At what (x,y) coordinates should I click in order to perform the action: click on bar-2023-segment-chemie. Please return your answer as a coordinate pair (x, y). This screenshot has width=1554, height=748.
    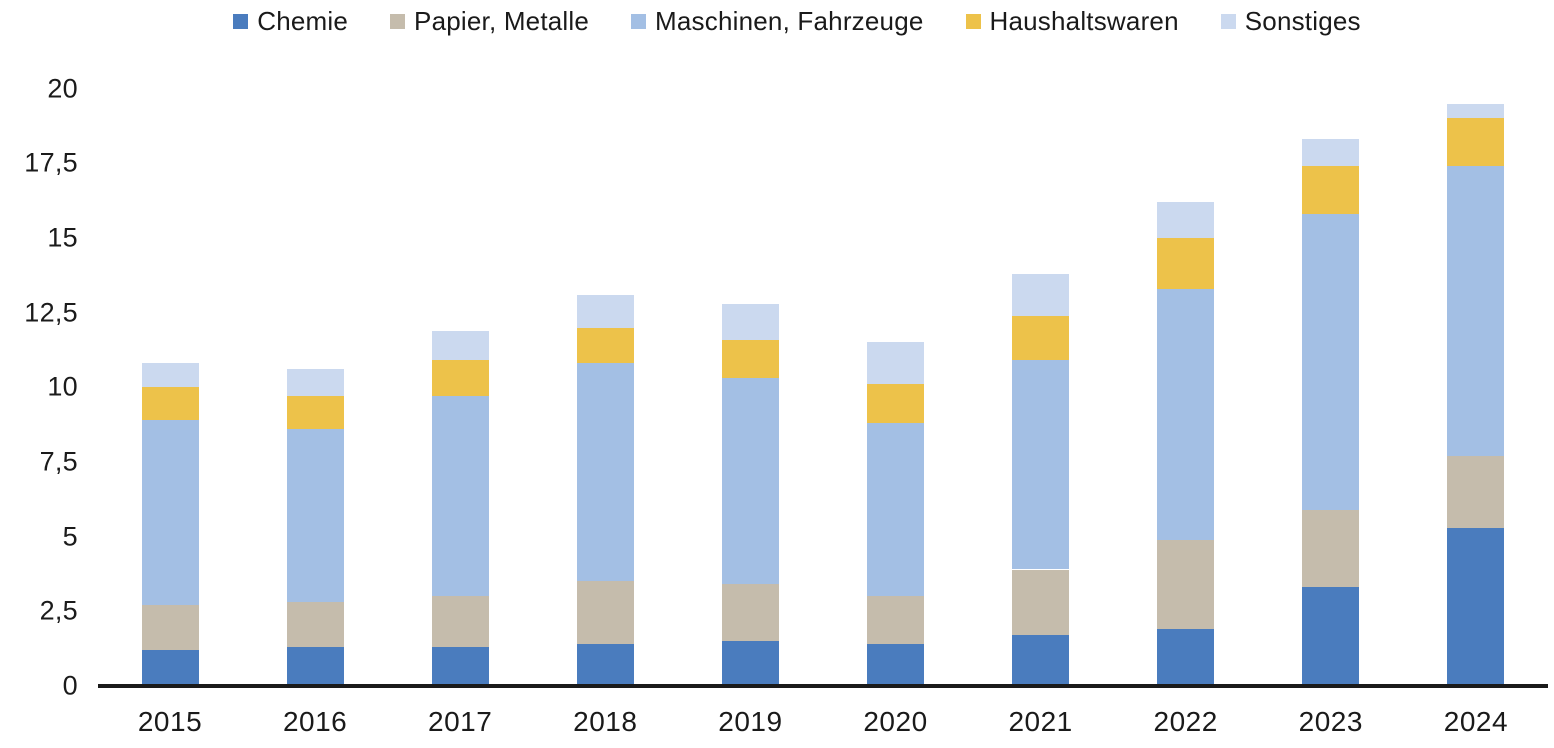
    Looking at the image, I should click on (1331, 636).